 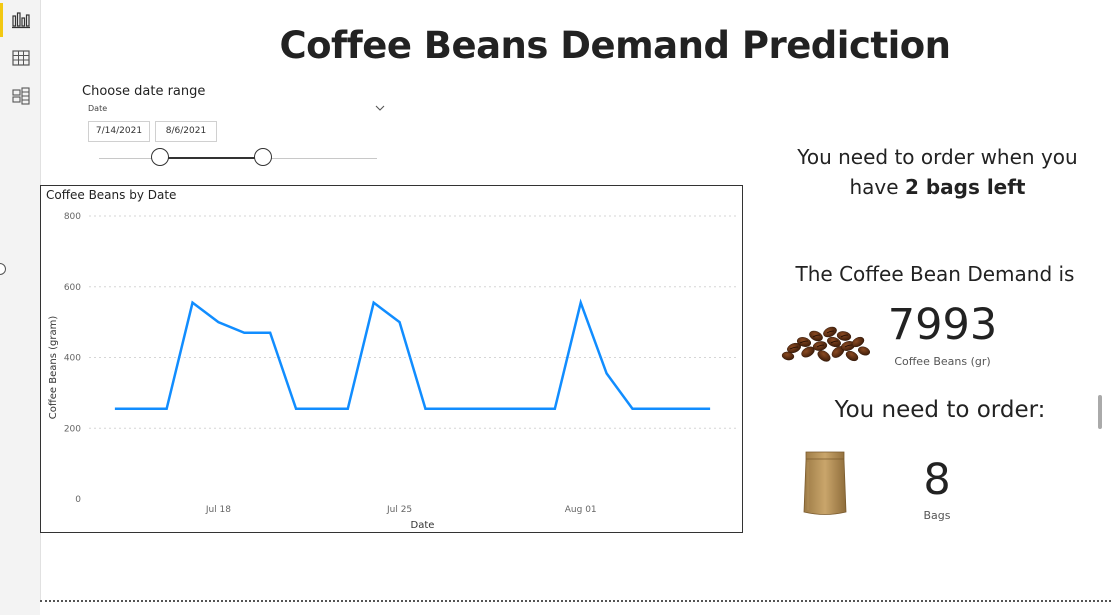 What do you see at coordinates (21, 20) in the screenshot?
I see `report-view-icon` at bounding box center [21, 20].